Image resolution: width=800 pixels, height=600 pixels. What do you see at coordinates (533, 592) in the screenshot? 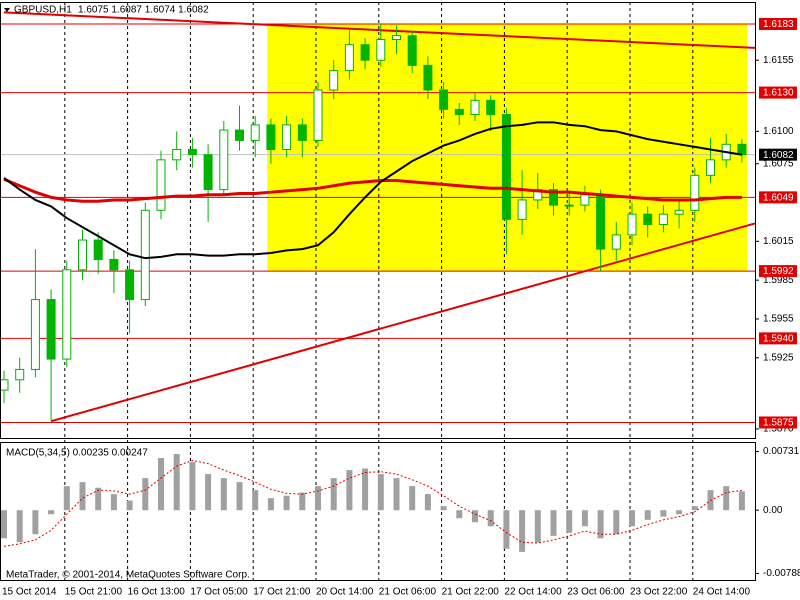
I see `x-tick-label: 22 Oct 14:00` at bounding box center [533, 592].